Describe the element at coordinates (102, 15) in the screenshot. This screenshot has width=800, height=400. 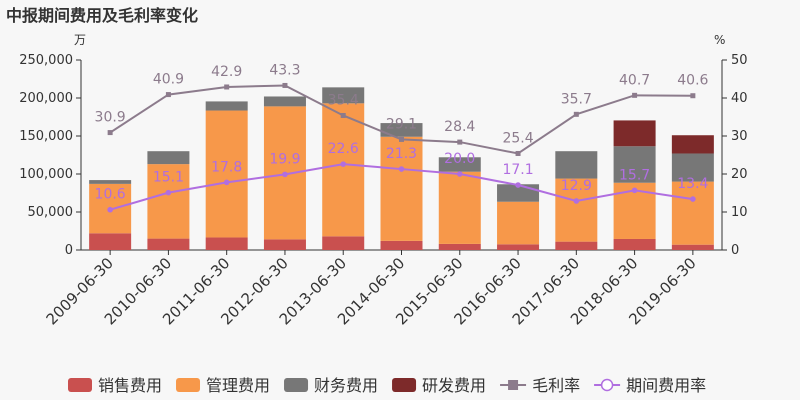
I see `chart-title: 中报期间费用及毛利率变化` at that location.